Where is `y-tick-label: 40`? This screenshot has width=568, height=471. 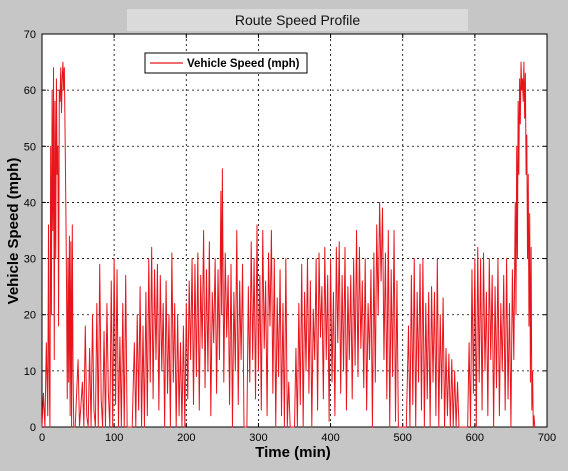 y-tick-label: 40 is located at coordinates (30, 203).